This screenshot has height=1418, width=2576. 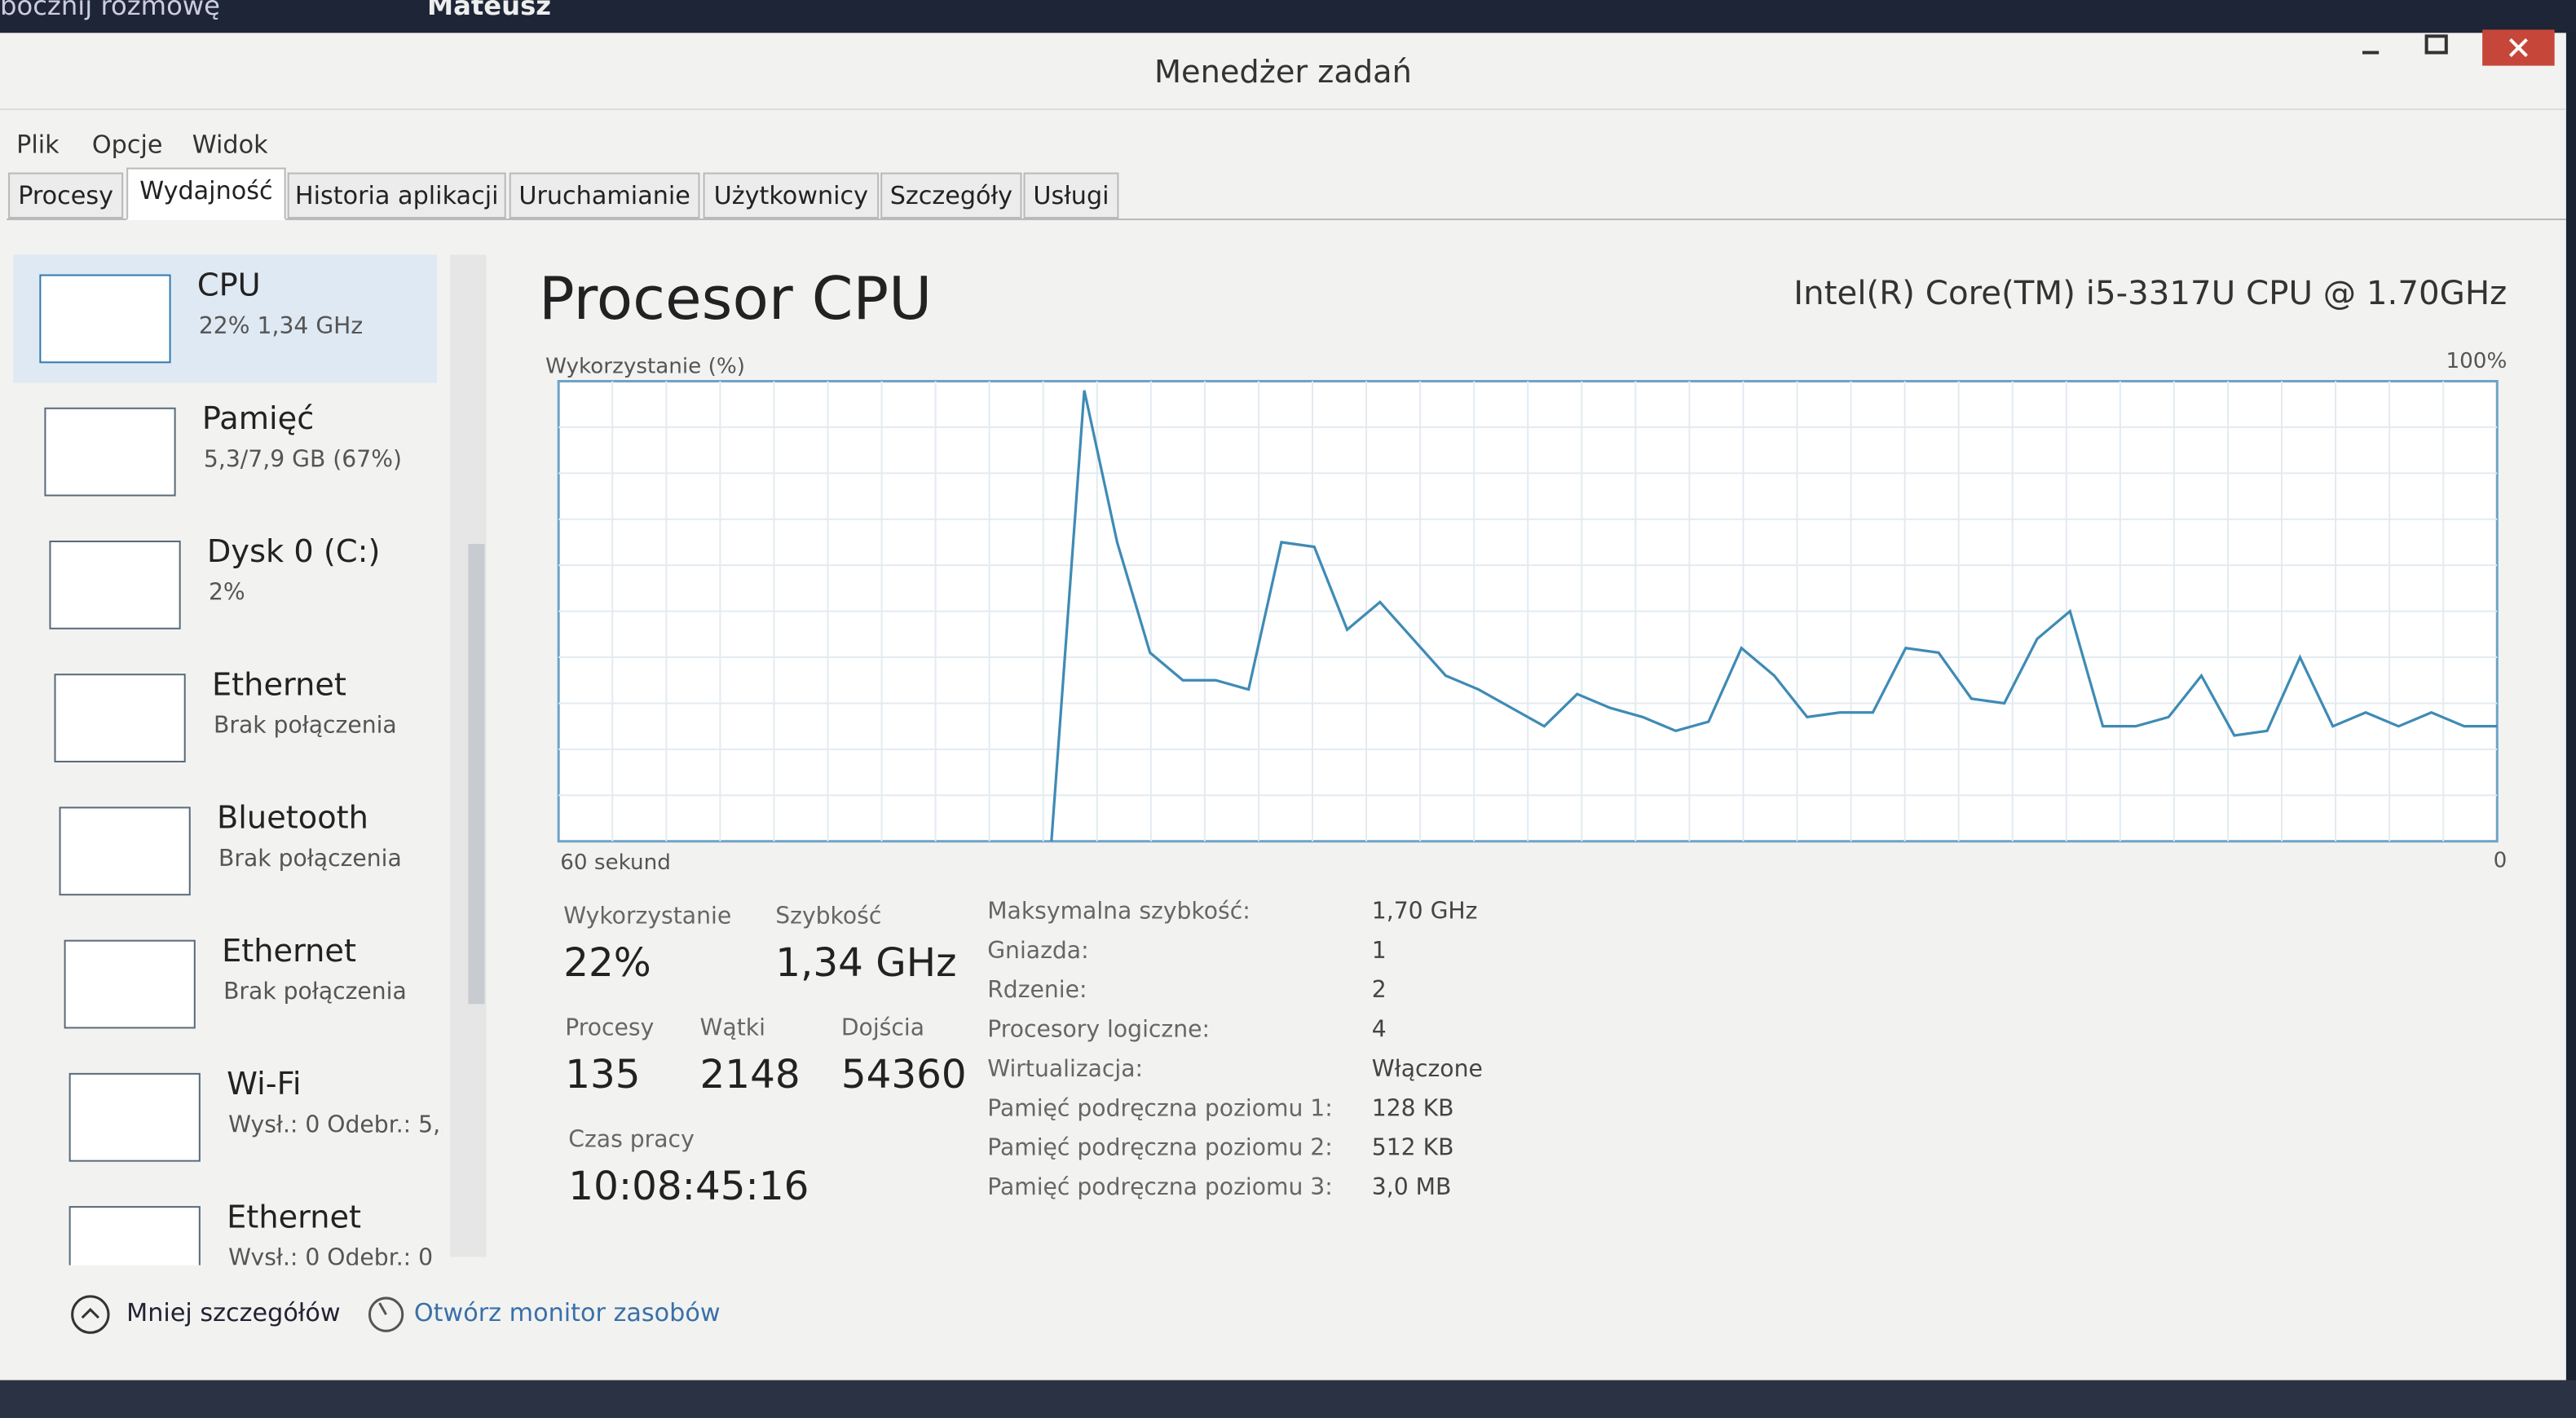 What do you see at coordinates (631, 1140) in the screenshot?
I see `stat-label: Czas pracy` at bounding box center [631, 1140].